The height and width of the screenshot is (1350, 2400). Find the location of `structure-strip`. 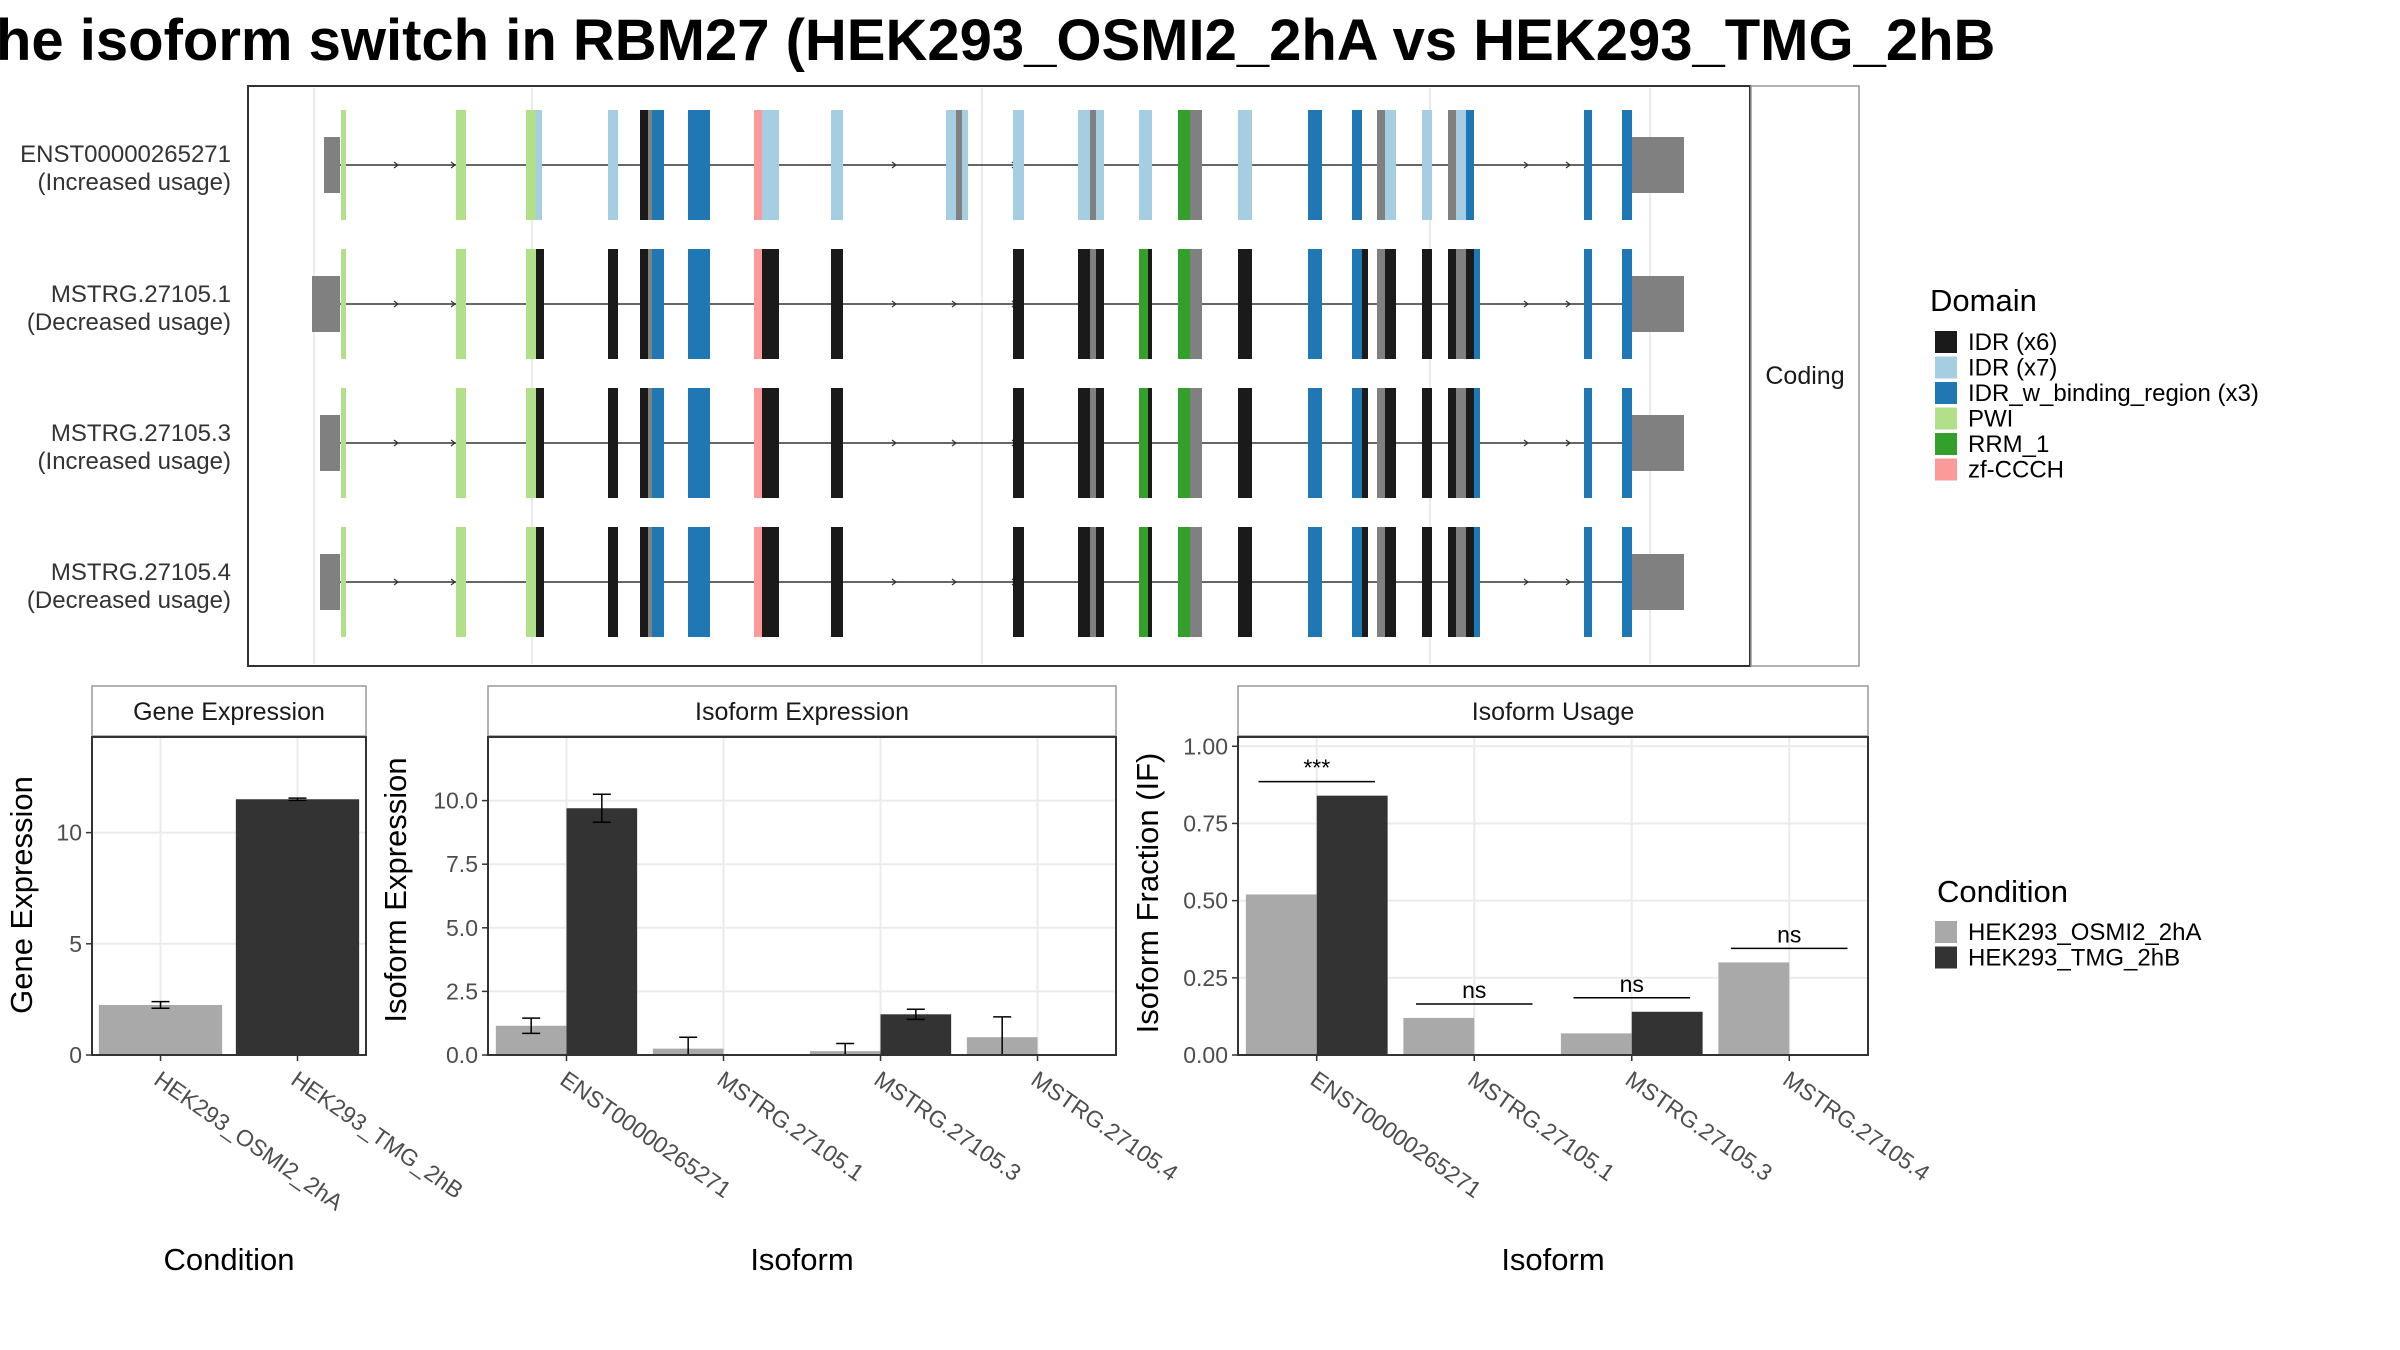

structure-strip is located at coordinates (1805, 376).